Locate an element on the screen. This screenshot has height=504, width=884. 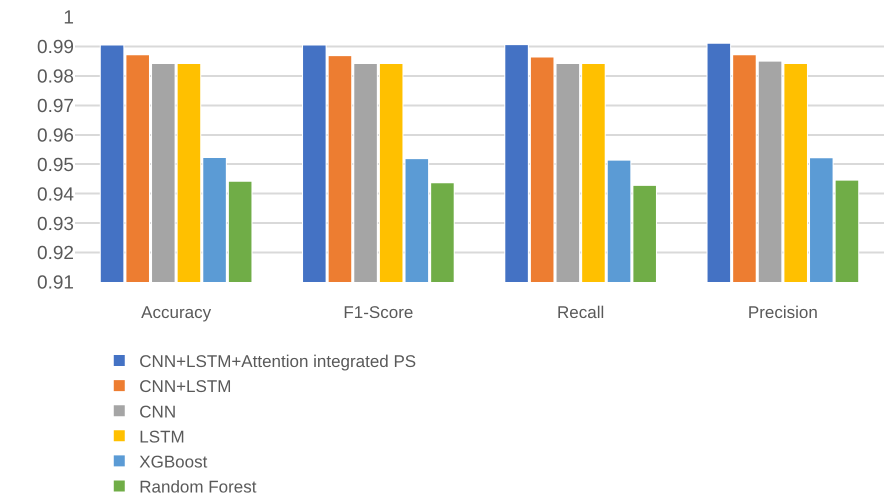
x-tick-label: Precision is located at coordinates (783, 312).